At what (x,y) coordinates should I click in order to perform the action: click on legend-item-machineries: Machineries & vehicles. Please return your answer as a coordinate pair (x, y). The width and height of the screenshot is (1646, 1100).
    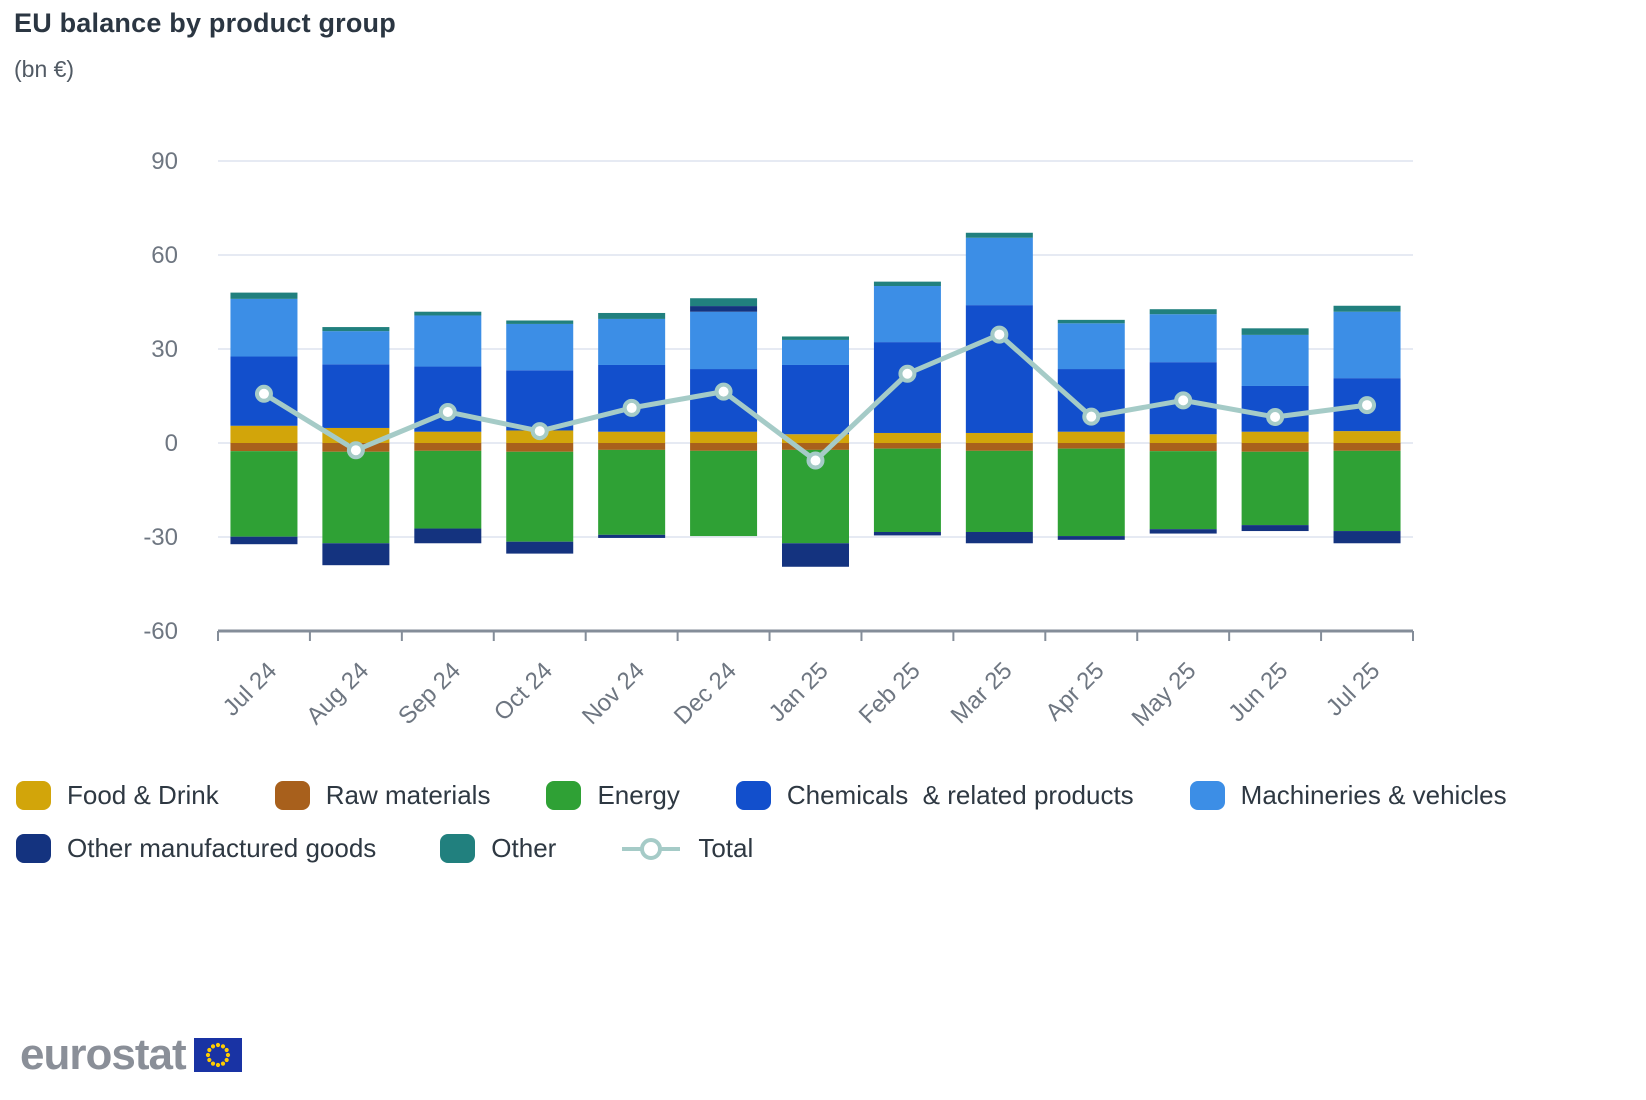
    Looking at the image, I should click on (1348, 795).